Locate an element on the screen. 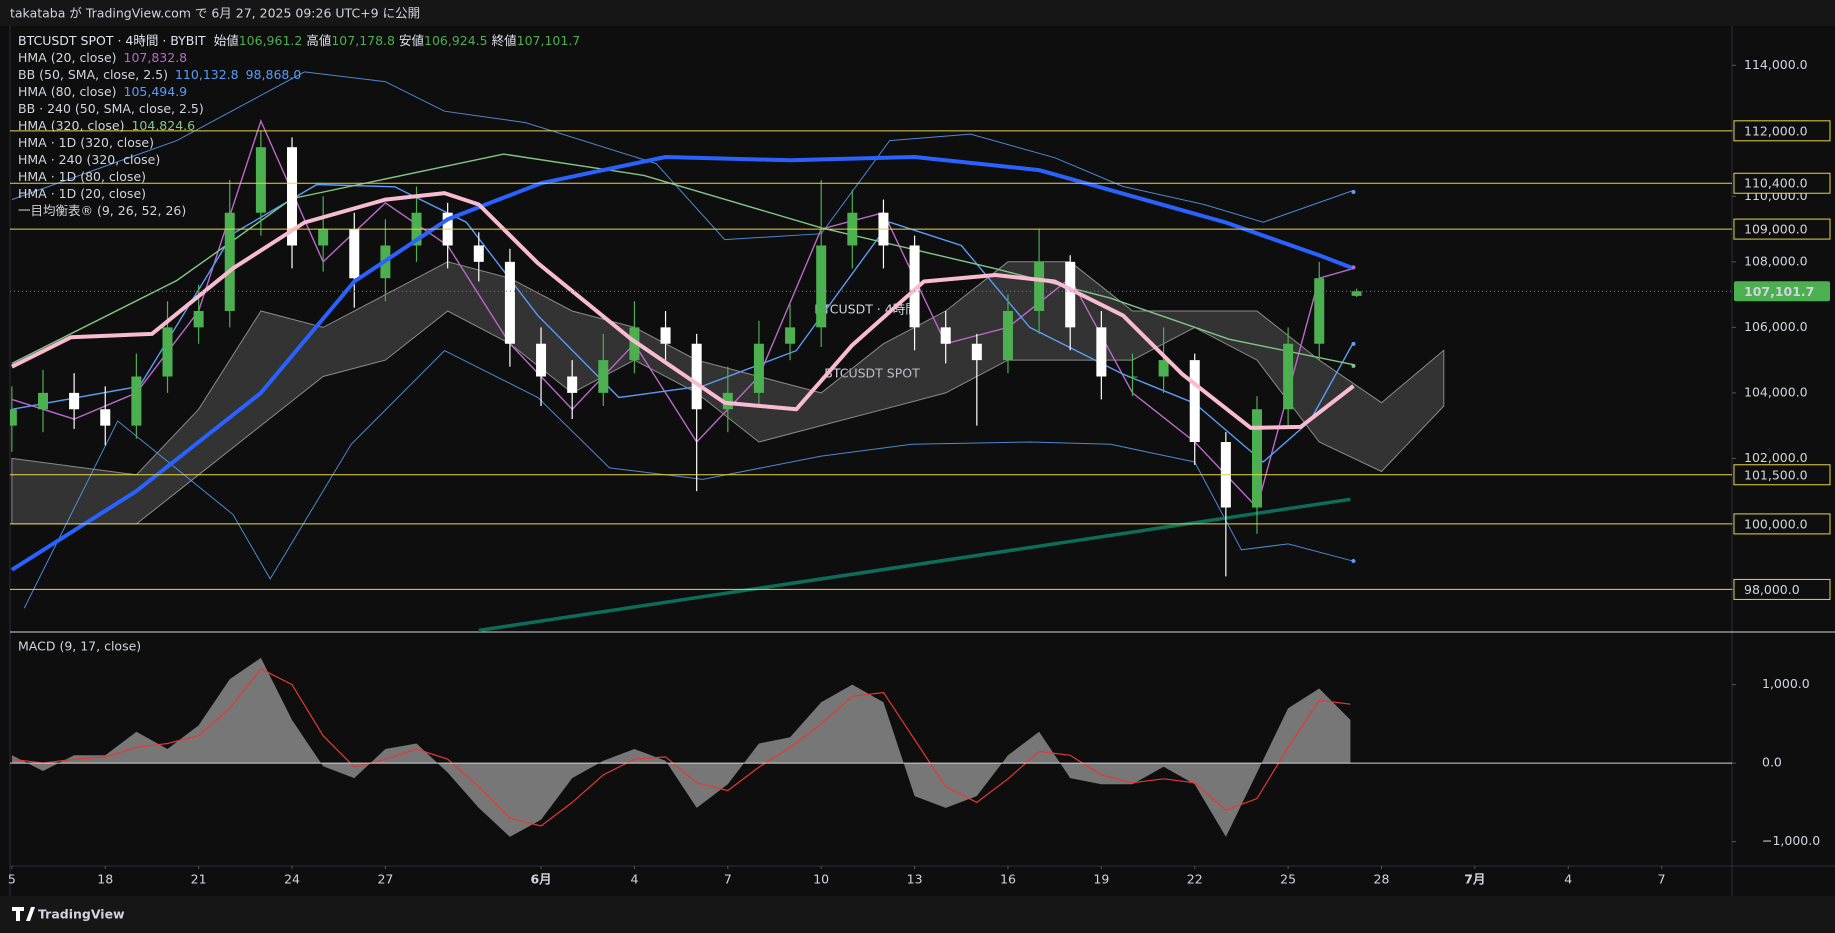 This screenshot has height=933, width=1835. publish-bar is located at coordinates (917, 13).